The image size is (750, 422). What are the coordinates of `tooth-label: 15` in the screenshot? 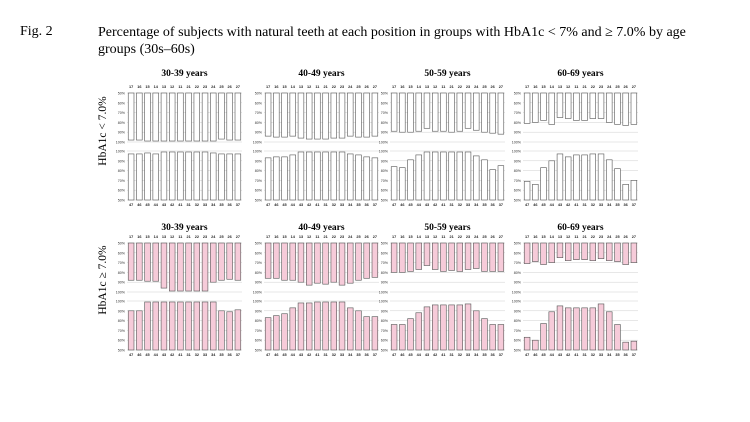 It's located at (543, 87).